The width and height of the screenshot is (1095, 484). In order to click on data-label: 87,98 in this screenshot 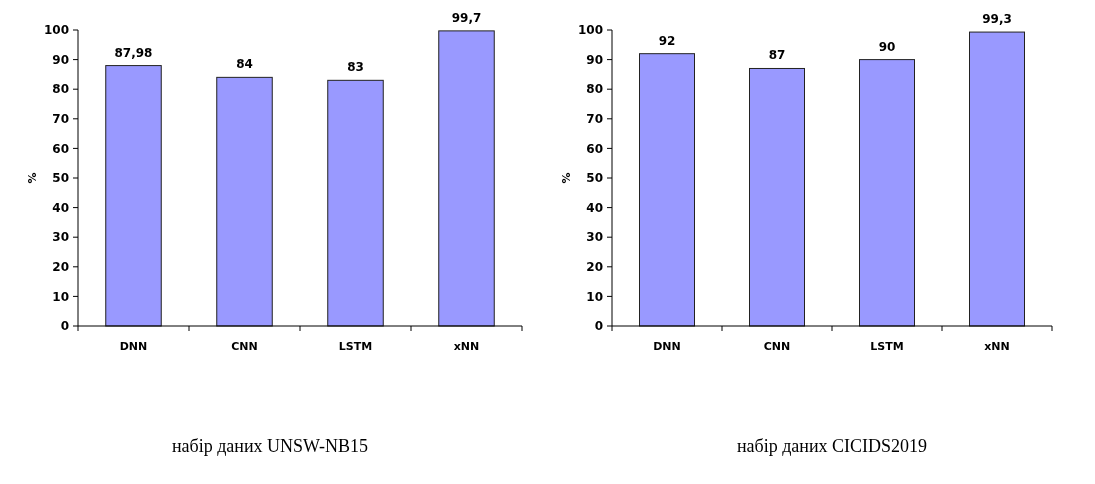, I will do `click(133, 52)`.